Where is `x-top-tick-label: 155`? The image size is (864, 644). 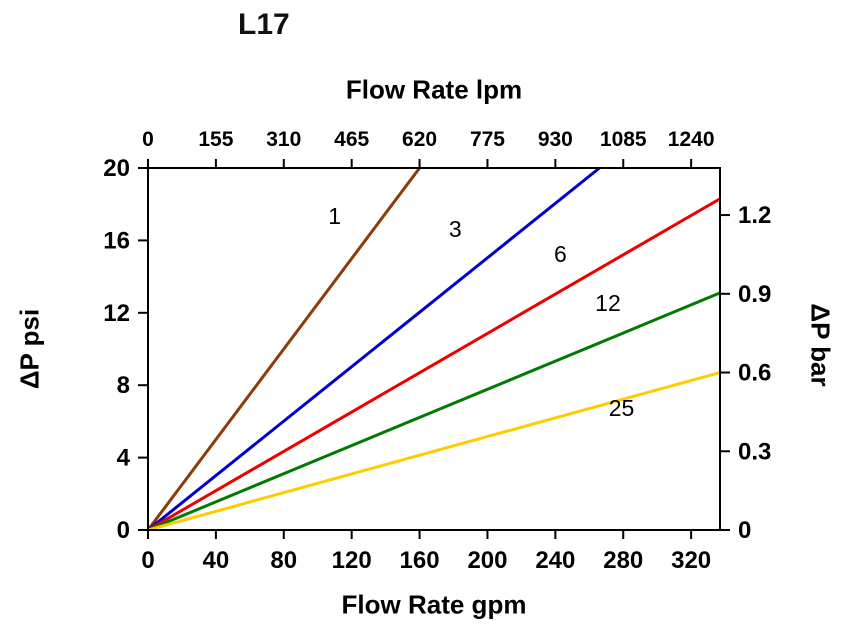 x-top-tick-label: 155 is located at coordinates (215, 139).